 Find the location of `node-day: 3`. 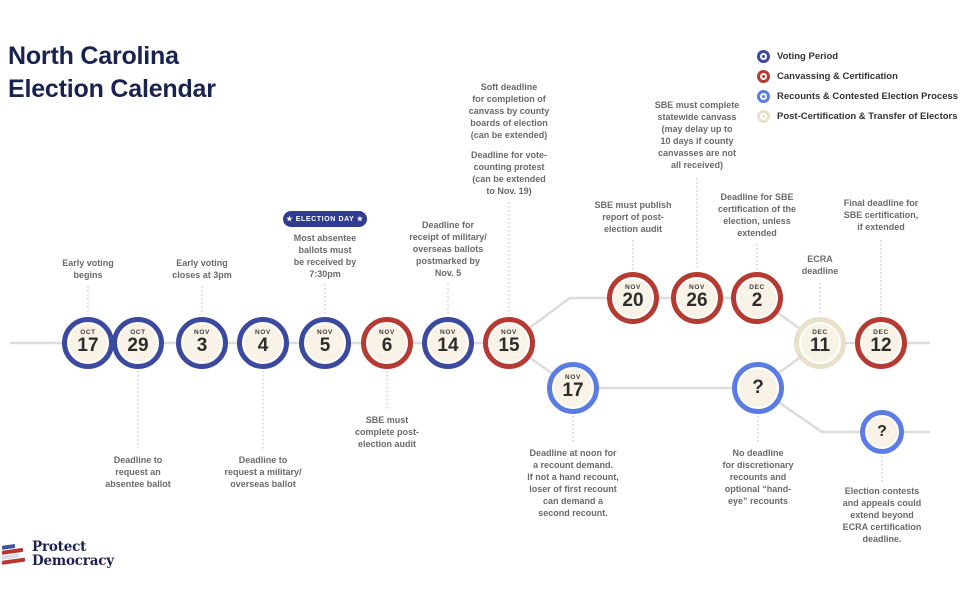

node-day: 3 is located at coordinates (202, 346).